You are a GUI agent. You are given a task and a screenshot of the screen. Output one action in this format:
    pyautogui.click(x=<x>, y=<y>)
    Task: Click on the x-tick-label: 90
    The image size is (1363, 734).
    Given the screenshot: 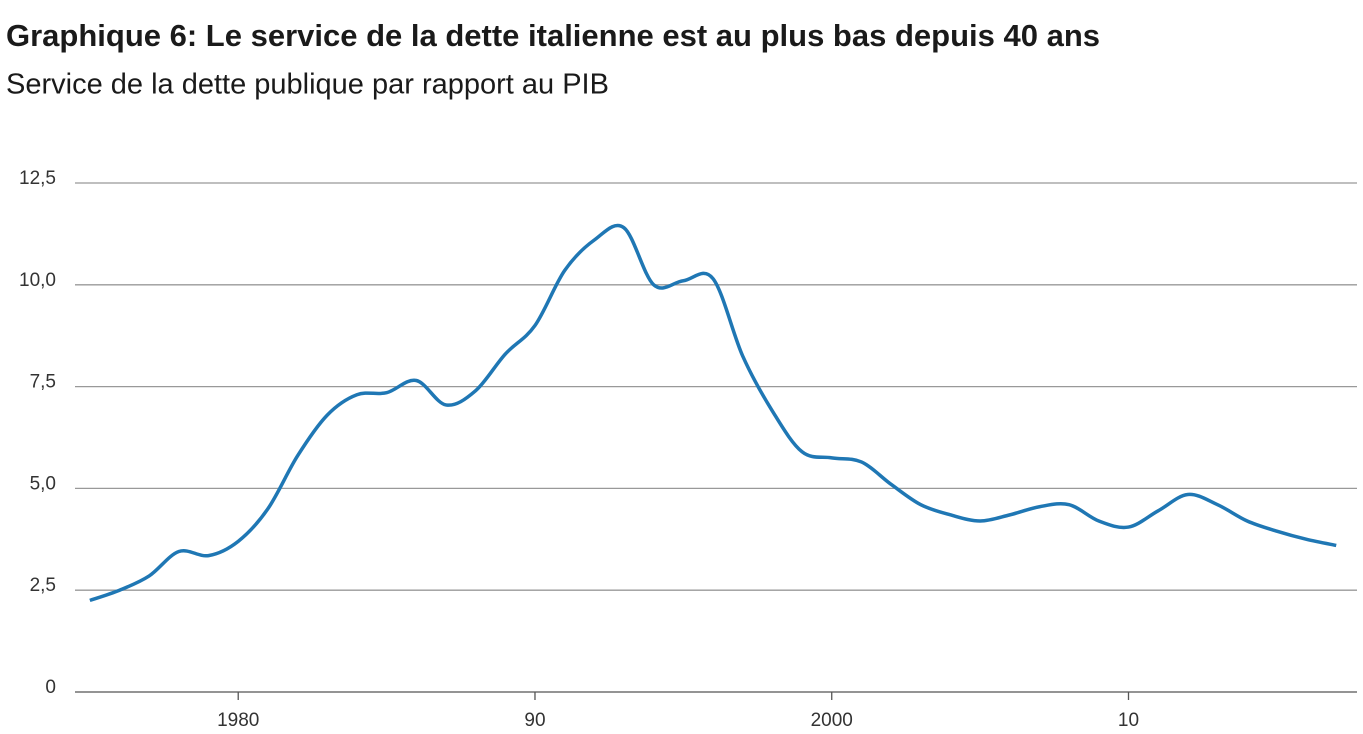 What is the action you would take?
    pyautogui.click(x=534, y=720)
    